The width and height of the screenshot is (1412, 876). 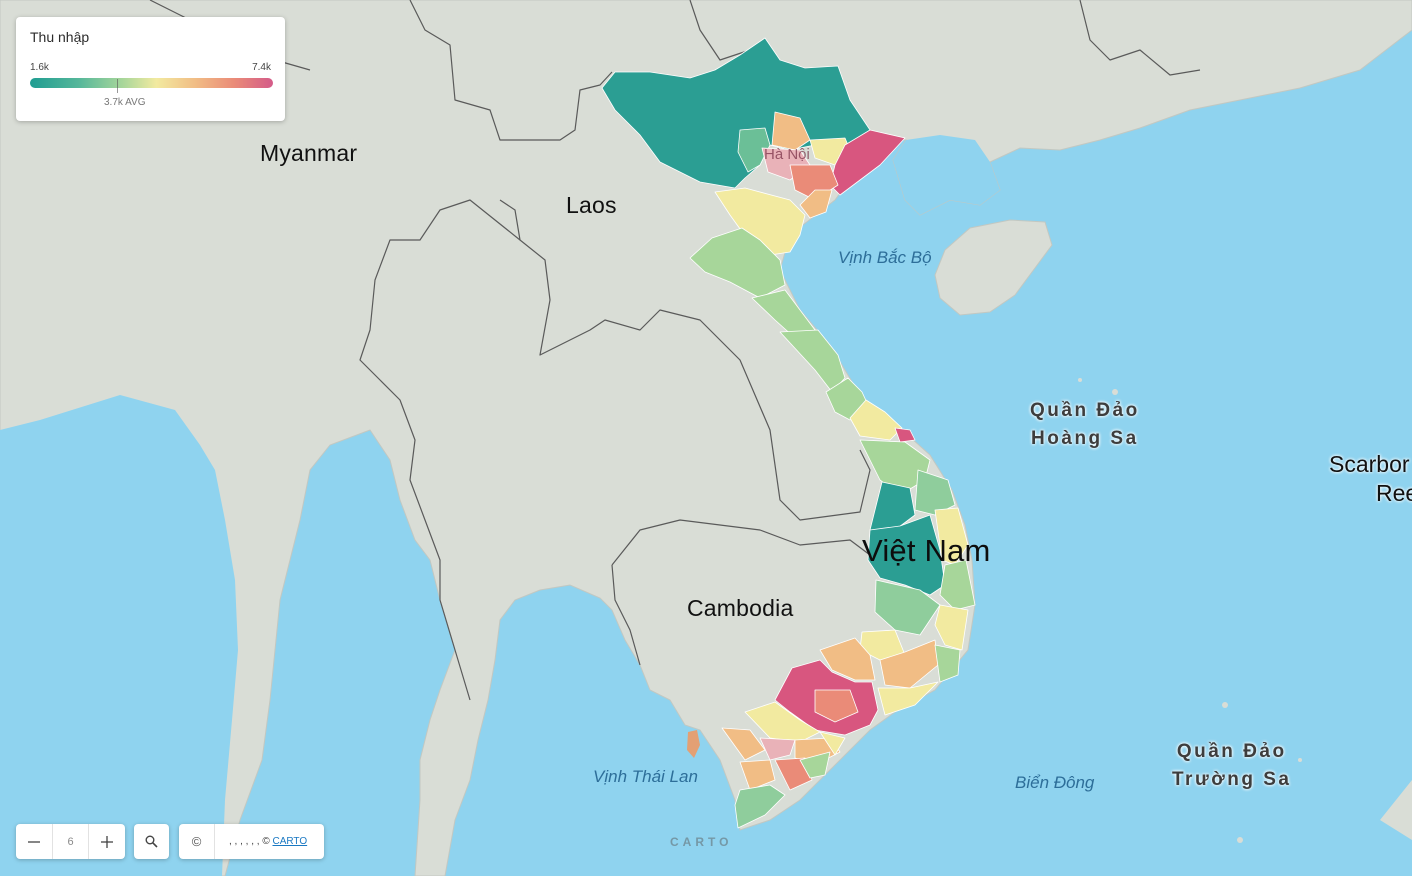 I want to click on legend-title: Thu nhập, so click(x=60, y=37).